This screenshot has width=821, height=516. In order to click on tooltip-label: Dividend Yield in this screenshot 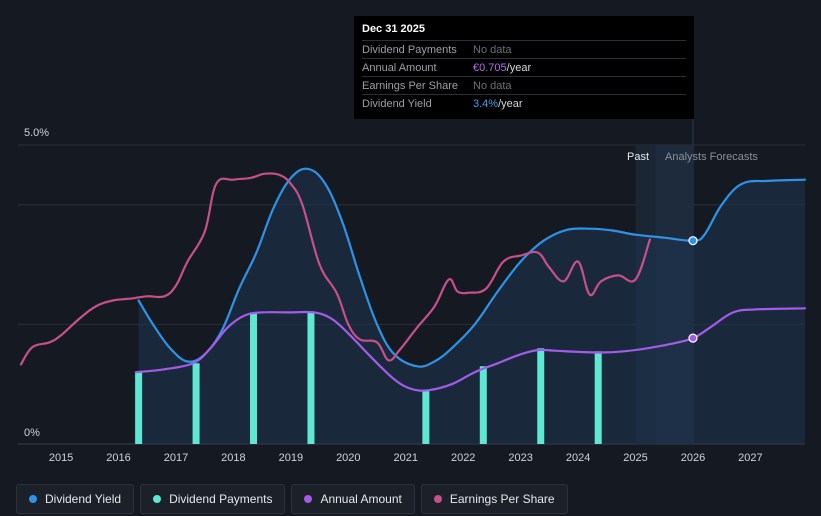, I will do `click(397, 103)`.